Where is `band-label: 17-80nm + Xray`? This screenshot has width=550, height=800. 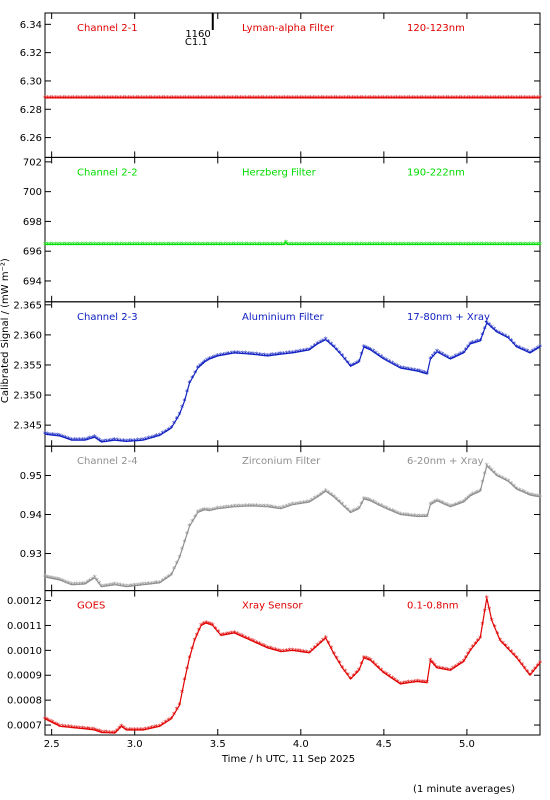 band-label: 17-80nm + Xray is located at coordinates (448, 317).